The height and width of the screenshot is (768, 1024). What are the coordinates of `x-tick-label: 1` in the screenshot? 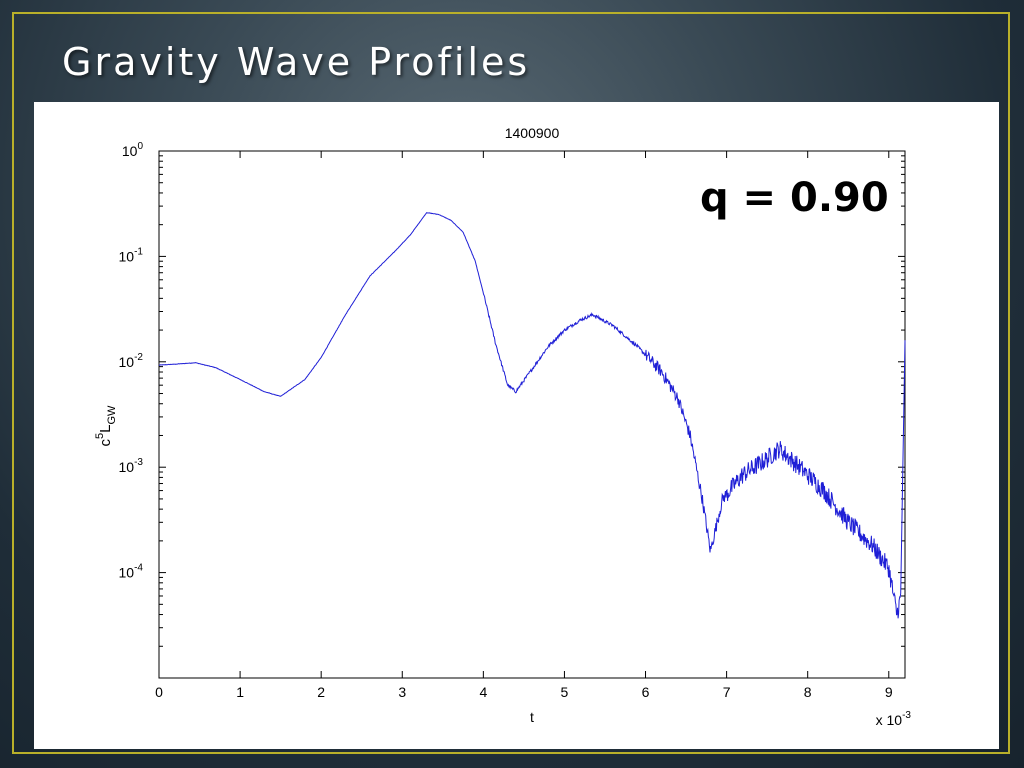 It's located at (240, 692).